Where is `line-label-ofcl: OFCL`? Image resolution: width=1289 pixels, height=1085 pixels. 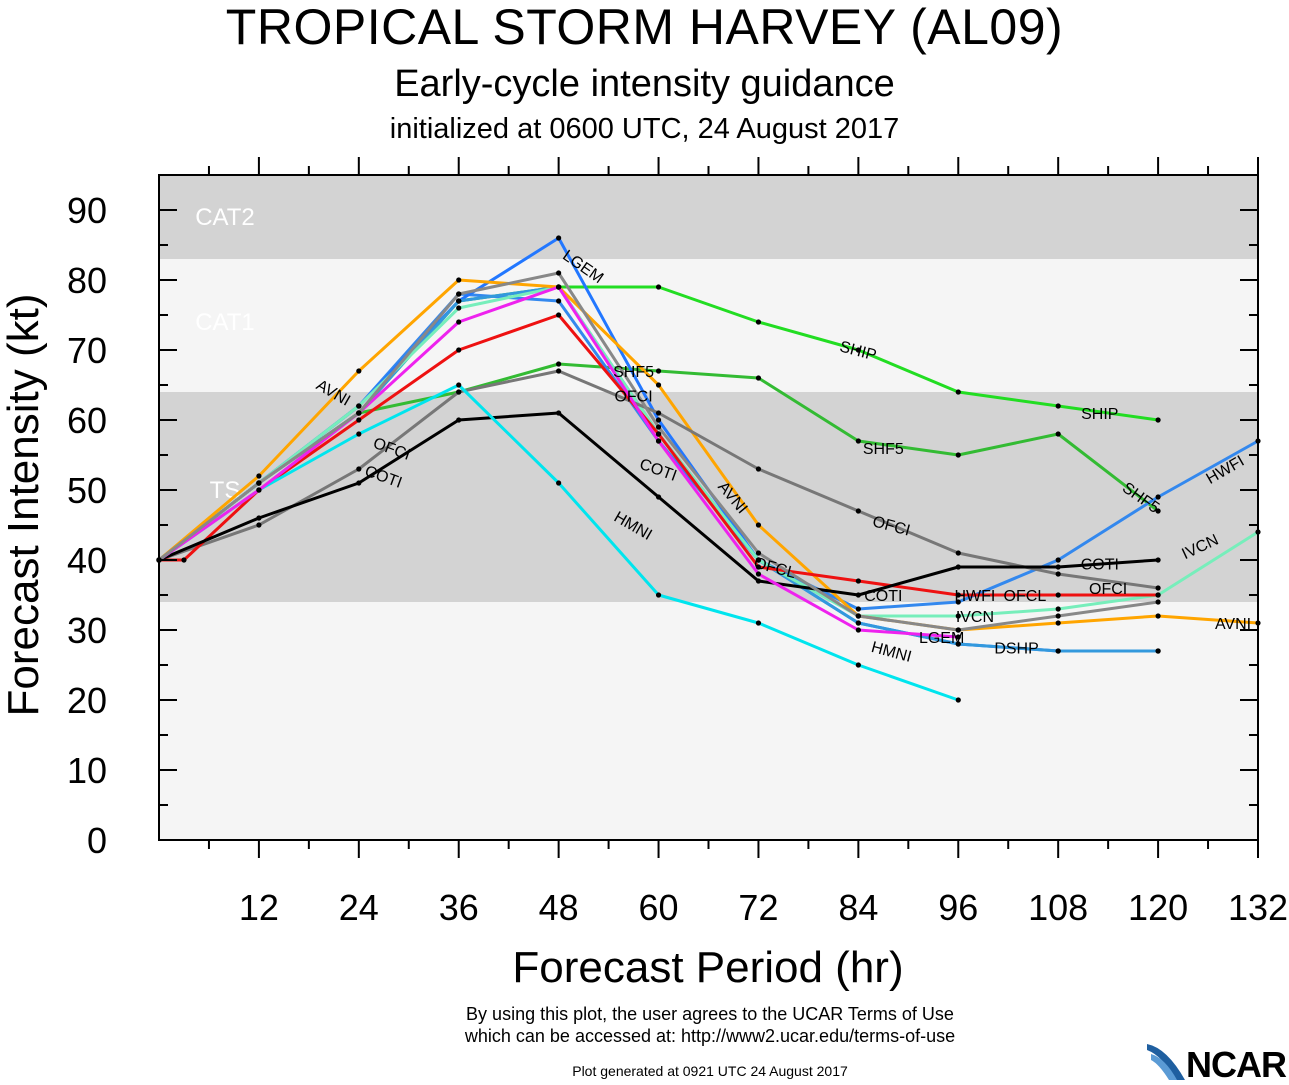 line-label-ofcl: OFCL is located at coordinates (1025, 596).